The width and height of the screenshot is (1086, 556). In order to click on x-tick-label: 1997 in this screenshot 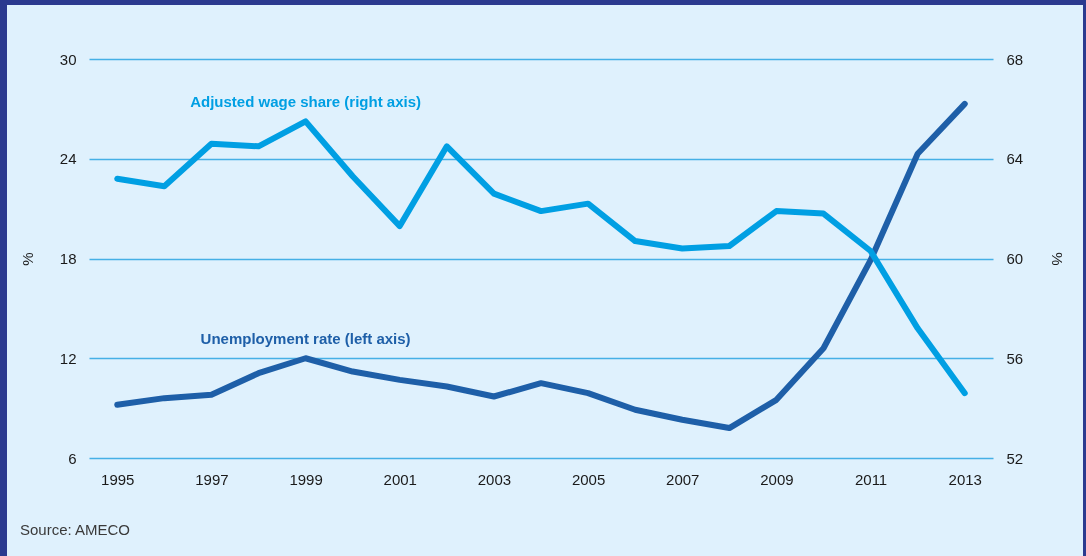, I will do `click(212, 479)`.